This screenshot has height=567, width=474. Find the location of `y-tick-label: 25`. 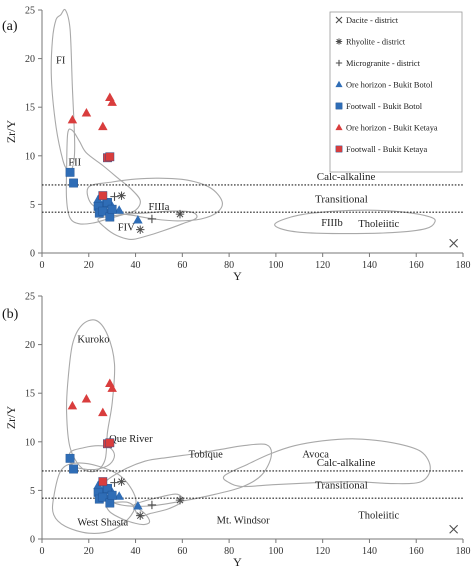

y-tick-label: 25 is located at coordinates (30, 297).